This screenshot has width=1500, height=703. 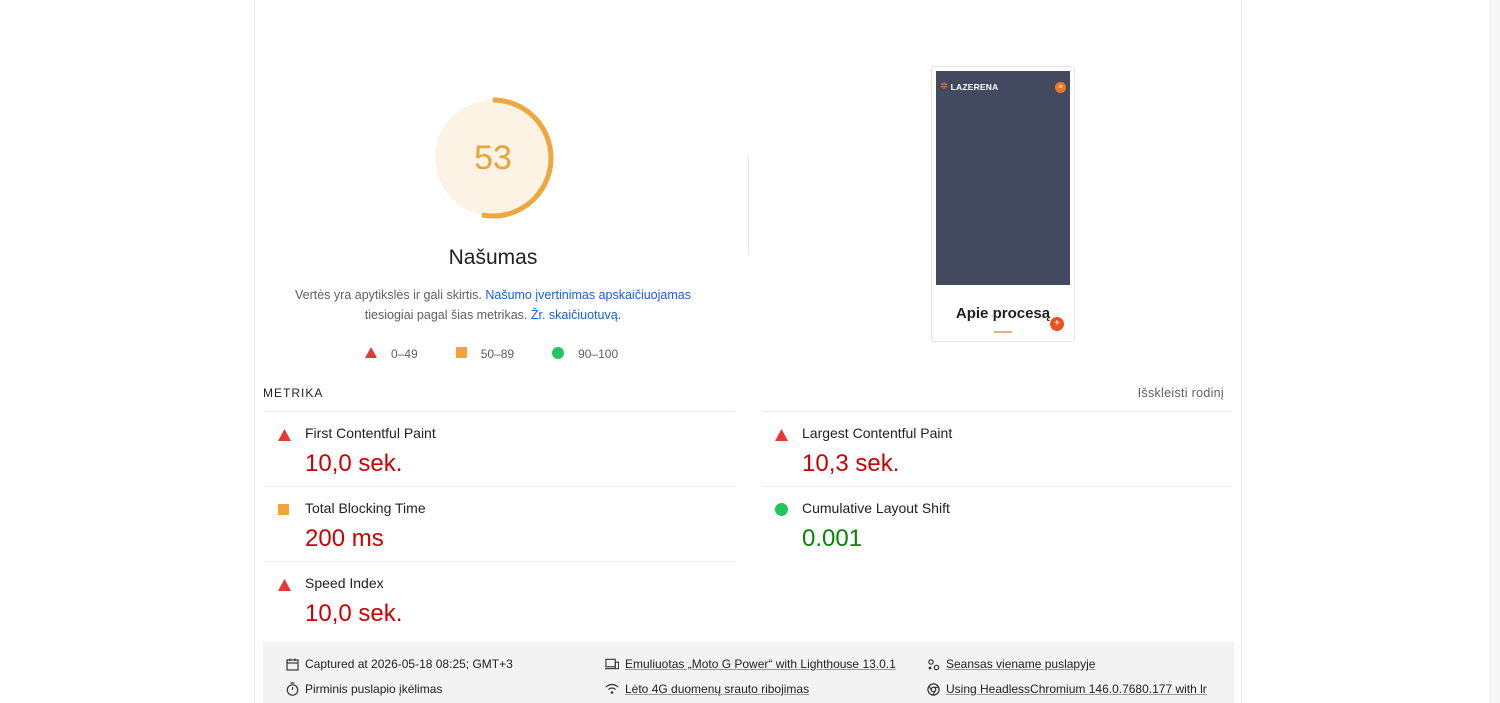 What do you see at coordinates (598, 354) in the screenshot?
I see `legend-label: 90–100` at bounding box center [598, 354].